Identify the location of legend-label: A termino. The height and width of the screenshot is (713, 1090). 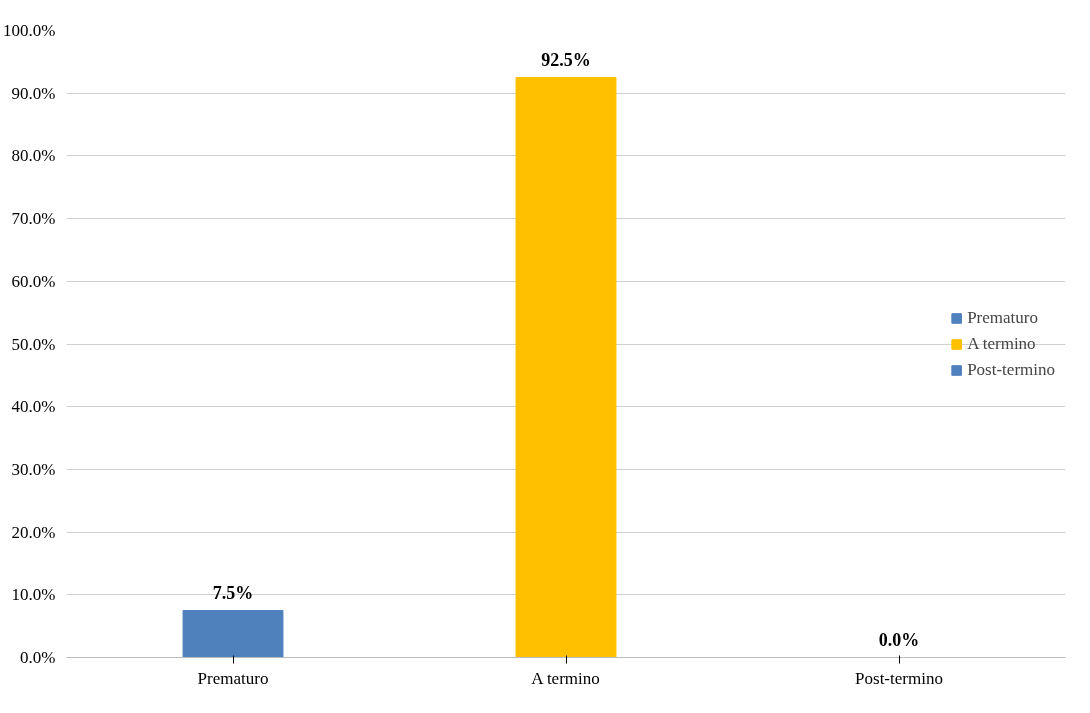
(1001, 343).